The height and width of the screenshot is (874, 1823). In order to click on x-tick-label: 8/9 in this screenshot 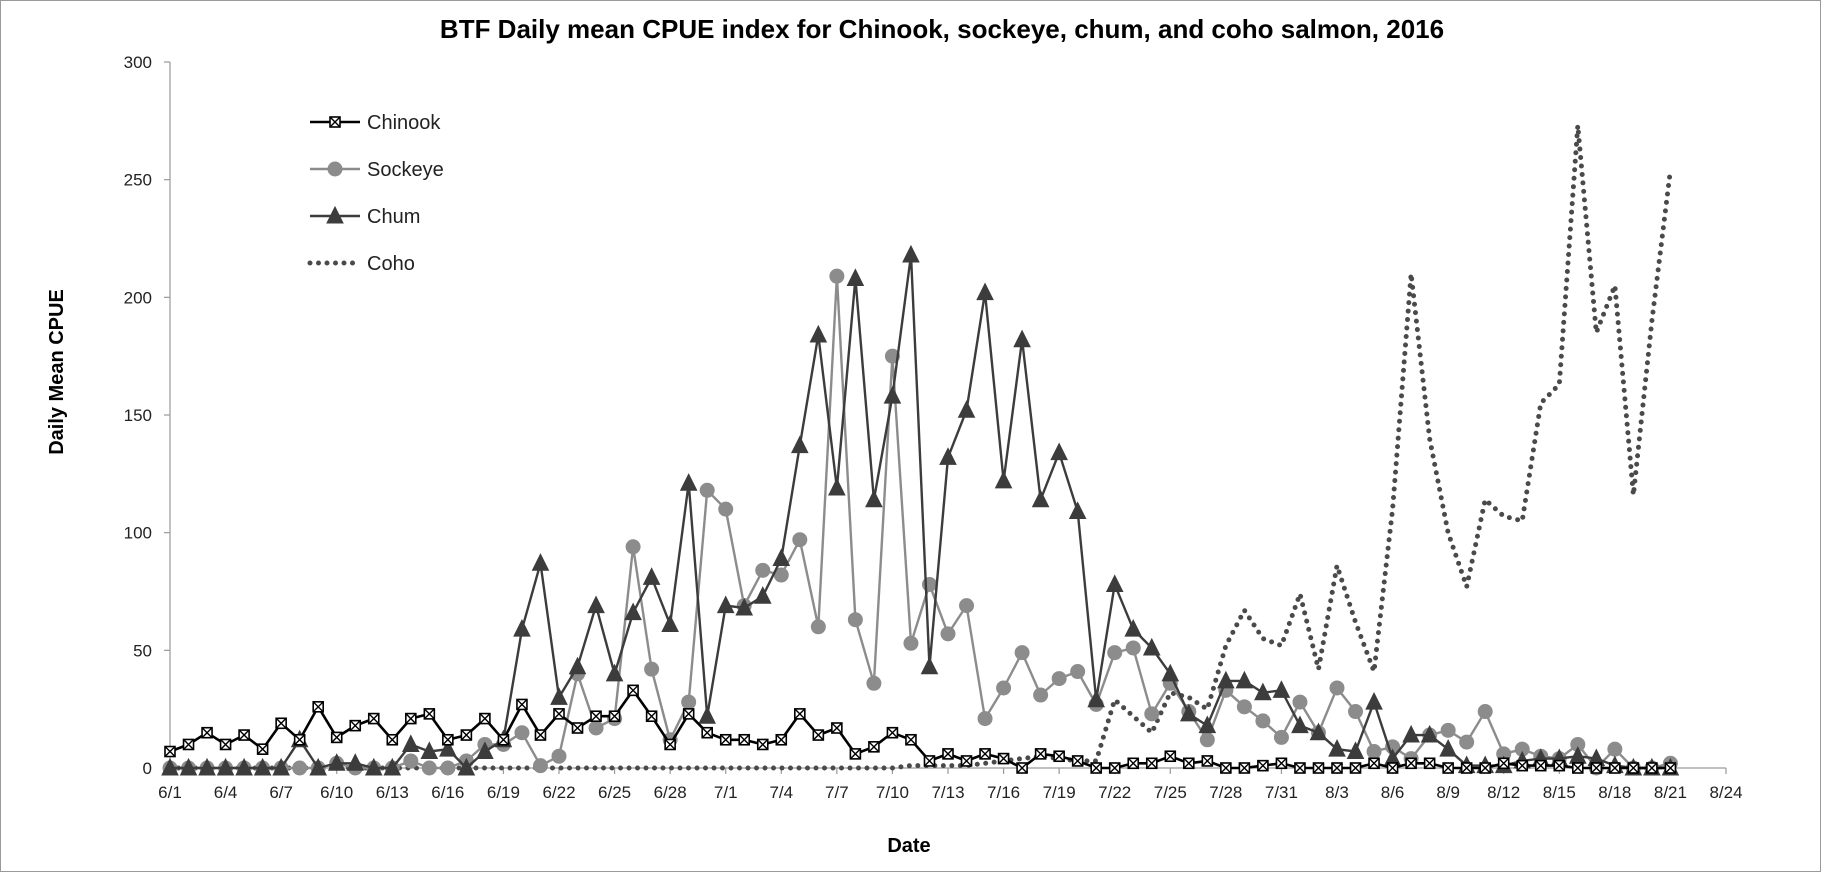, I will do `click(1448, 792)`.